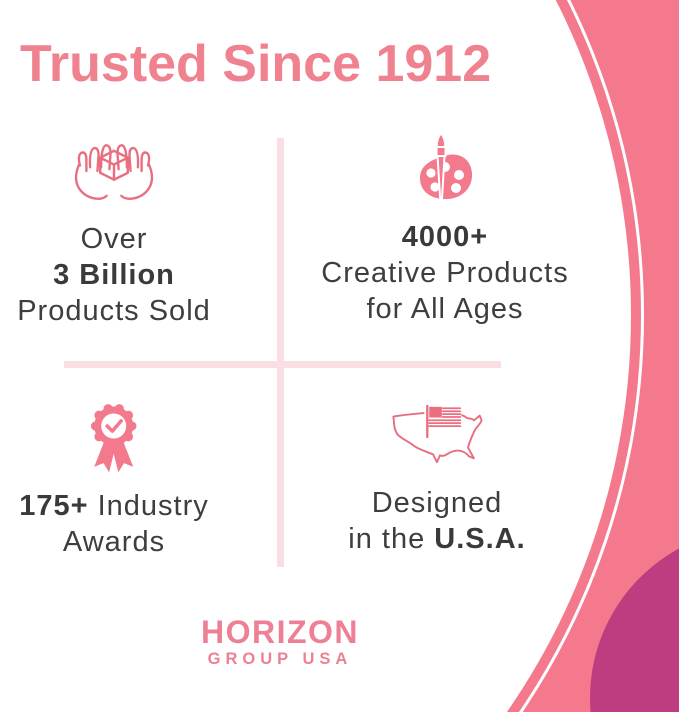 The width and height of the screenshot is (679, 712). What do you see at coordinates (280, 352) in the screenshot?
I see `quadrant-divider-vertical` at bounding box center [280, 352].